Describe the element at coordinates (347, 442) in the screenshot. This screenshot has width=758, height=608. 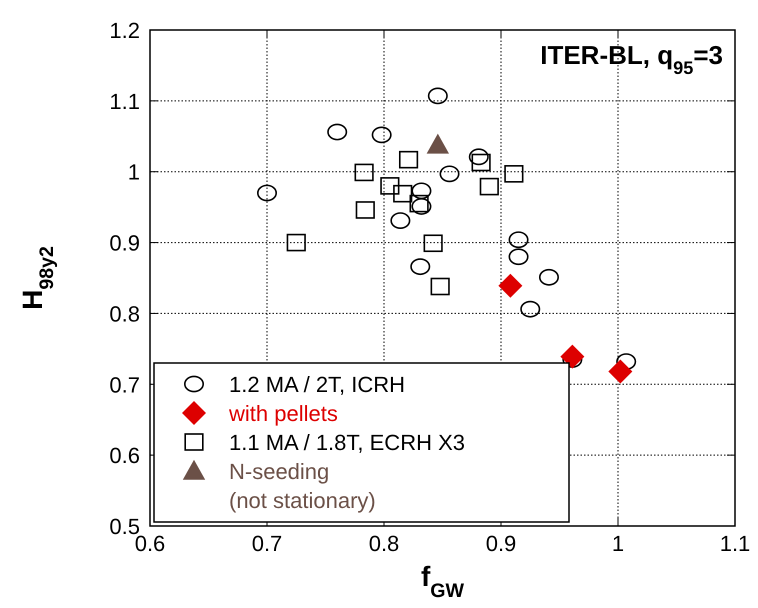
I see `legend-label: 1.1 MA / 1.8T, ECRH X3` at that location.